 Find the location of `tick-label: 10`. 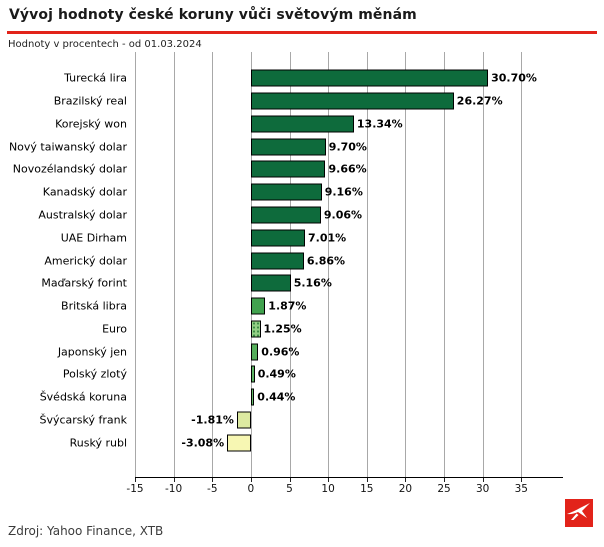

tick-label: 10 is located at coordinates (328, 489).